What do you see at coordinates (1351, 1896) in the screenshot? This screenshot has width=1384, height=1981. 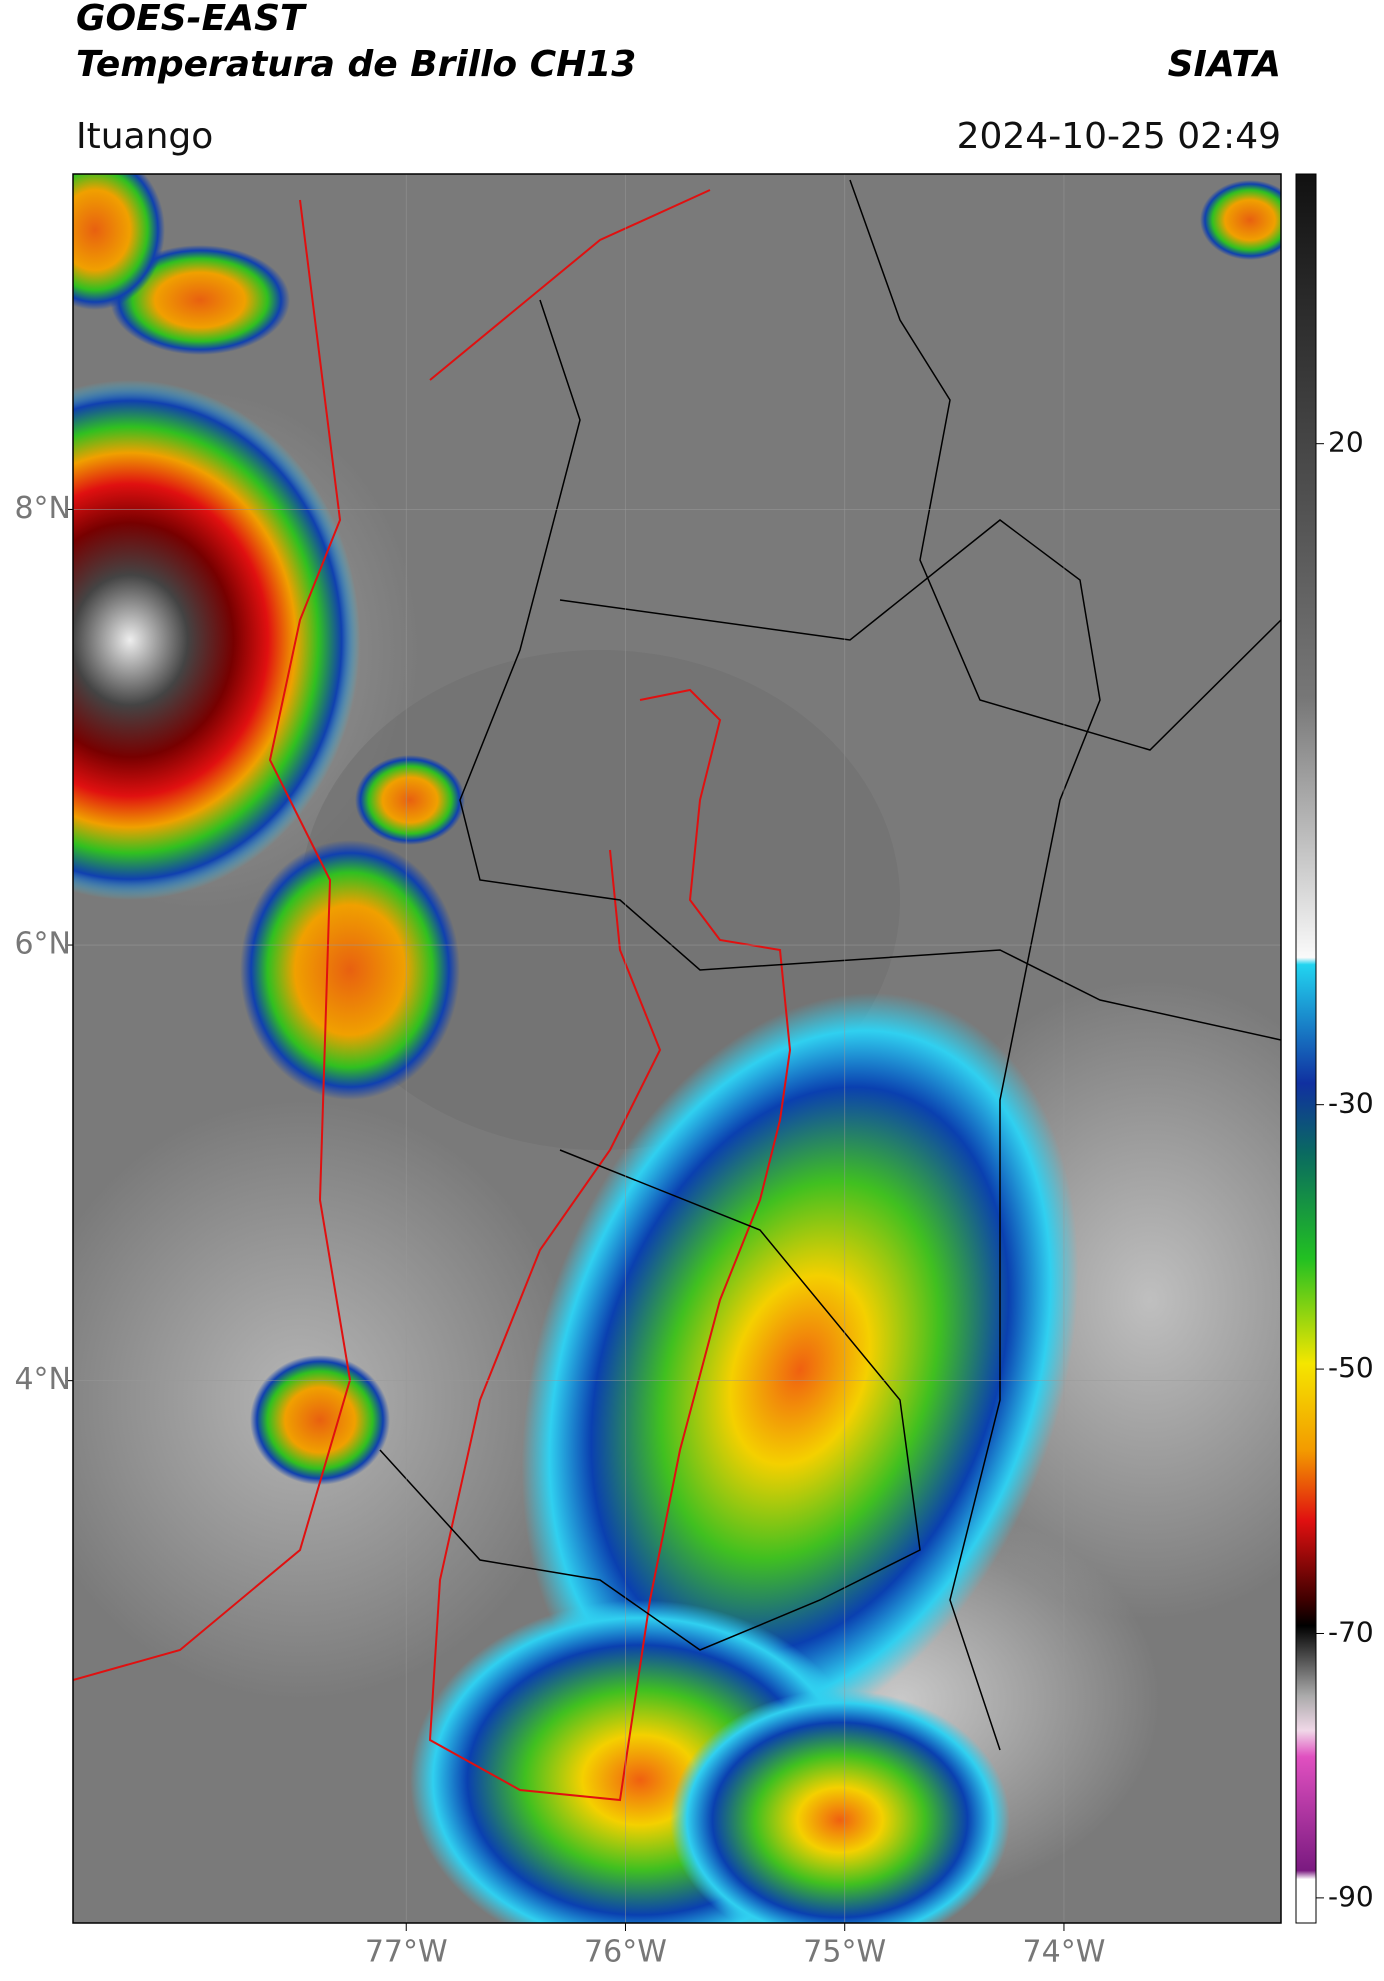 I see `colorbar-tick-label: -90` at bounding box center [1351, 1896].